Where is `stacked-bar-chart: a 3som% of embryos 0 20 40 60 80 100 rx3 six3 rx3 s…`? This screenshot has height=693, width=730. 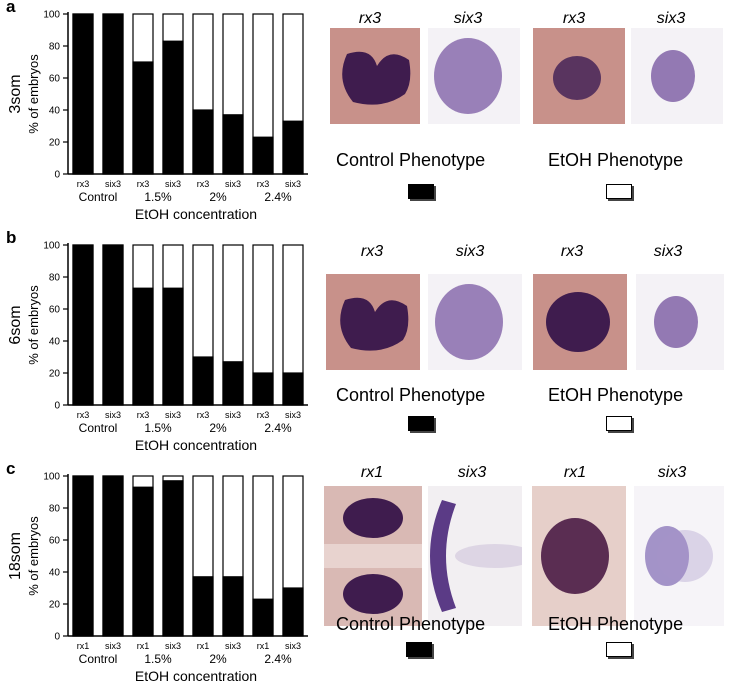
stacked-bar-chart: a 3som% of embryos 0 20 40 60 80 100 rx3 six3 rx3 s… is located at coordinates (157, 111).